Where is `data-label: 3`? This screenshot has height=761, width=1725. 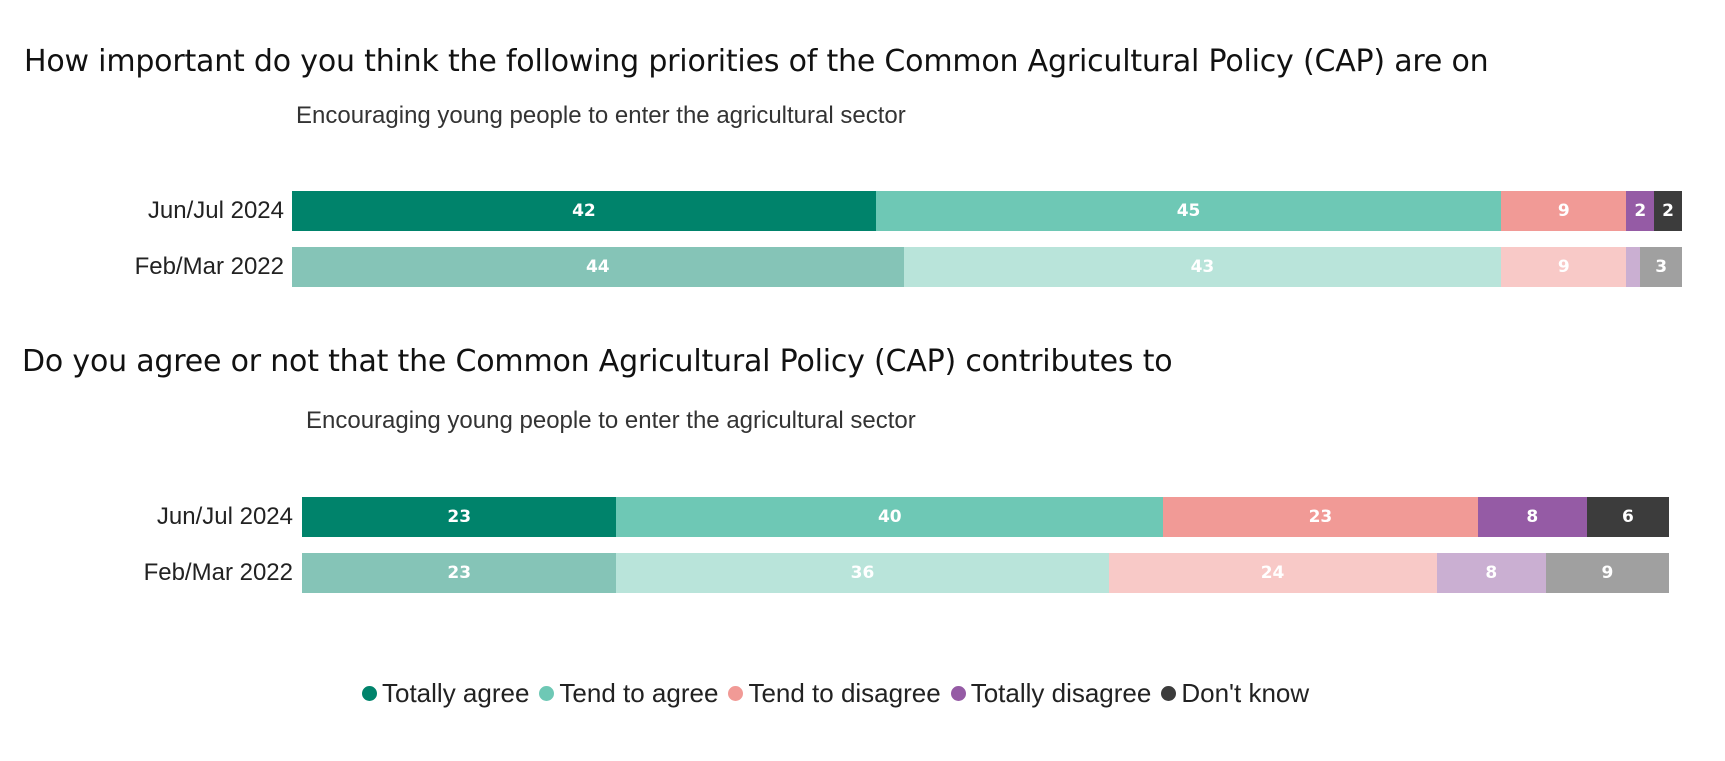
data-label: 3 is located at coordinates (1661, 267).